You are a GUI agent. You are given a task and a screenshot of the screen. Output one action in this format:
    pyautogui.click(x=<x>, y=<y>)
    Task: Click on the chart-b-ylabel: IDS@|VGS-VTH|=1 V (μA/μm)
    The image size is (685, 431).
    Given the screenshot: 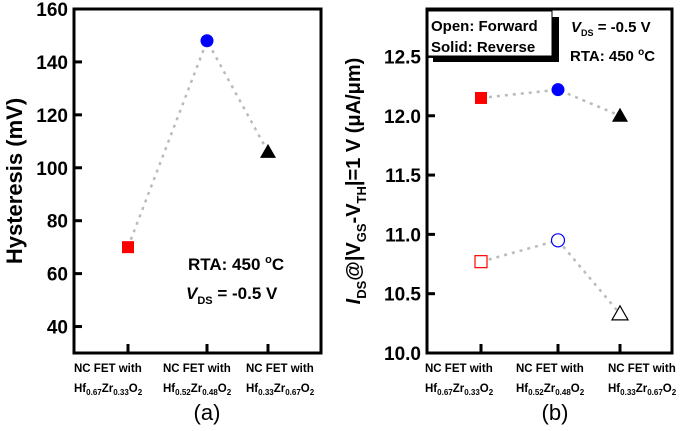 What is the action you would take?
    pyautogui.click(x=356, y=181)
    